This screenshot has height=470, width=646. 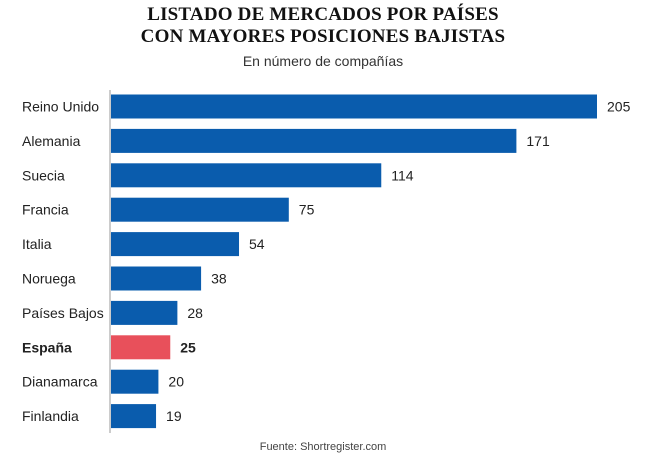 What do you see at coordinates (175, 244) in the screenshot?
I see `bar-italia` at bounding box center [175, 244].